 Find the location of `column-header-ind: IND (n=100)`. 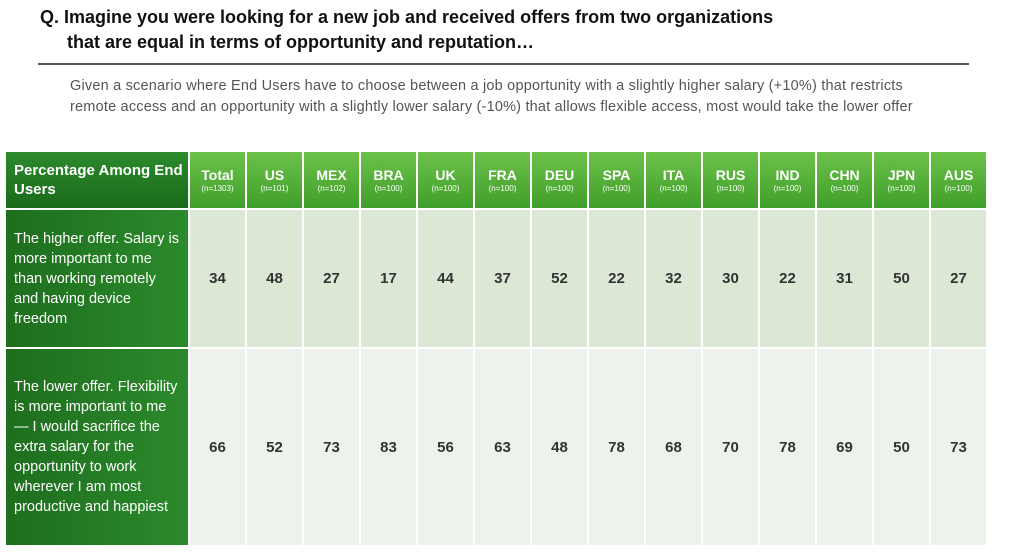

column-header-ind: IND (n=100) is located at coordinates (787, 180).